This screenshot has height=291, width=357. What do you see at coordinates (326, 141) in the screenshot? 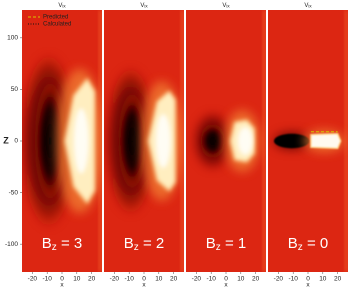
I see `positive-core` at bounding box center [326, 141].